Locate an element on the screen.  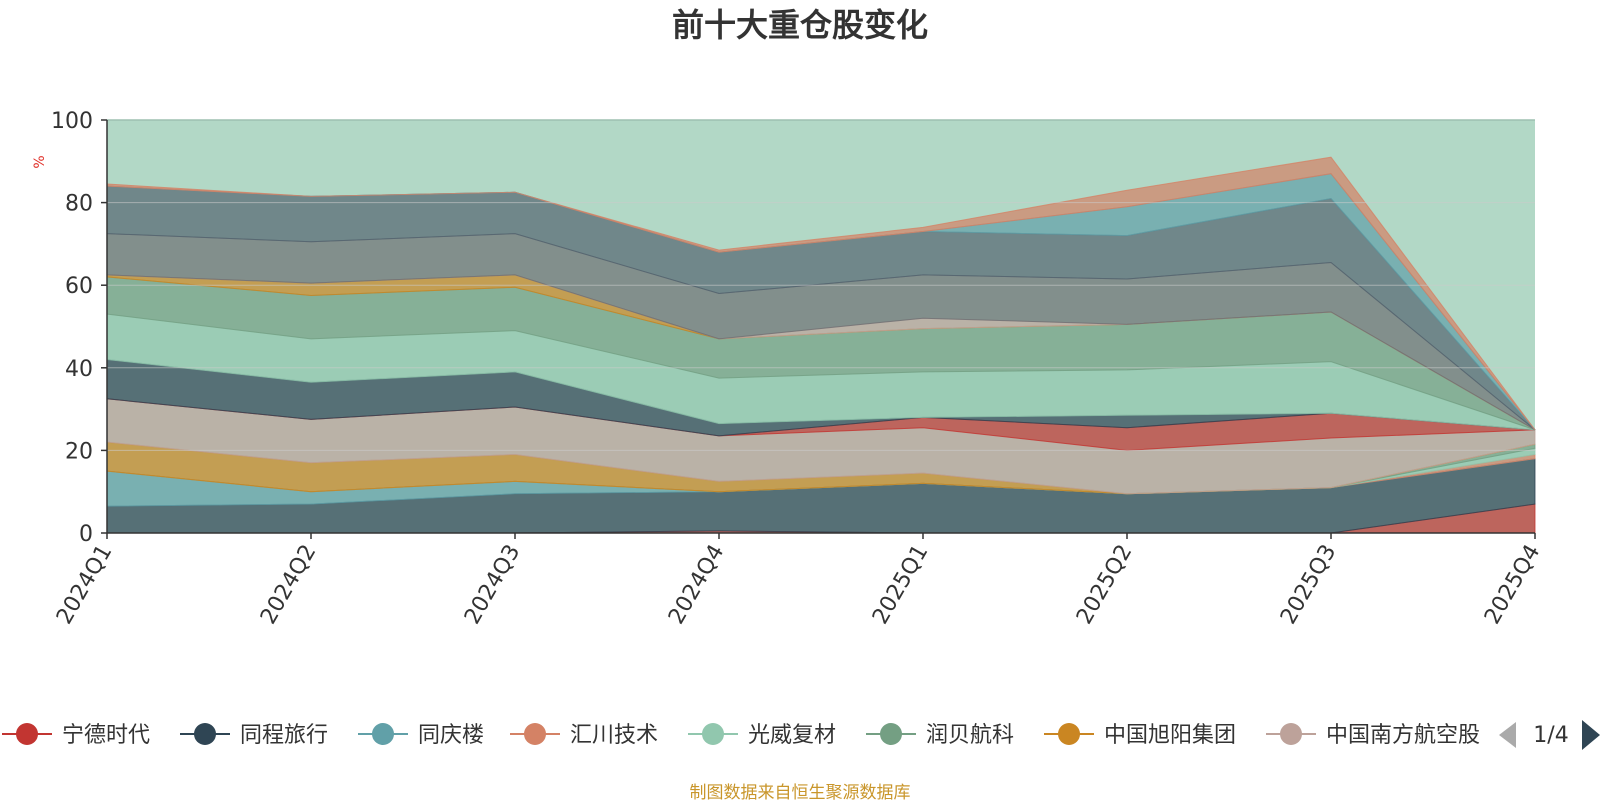
legend-item-2: 同庆楼 is located at coordinates (421, 735).